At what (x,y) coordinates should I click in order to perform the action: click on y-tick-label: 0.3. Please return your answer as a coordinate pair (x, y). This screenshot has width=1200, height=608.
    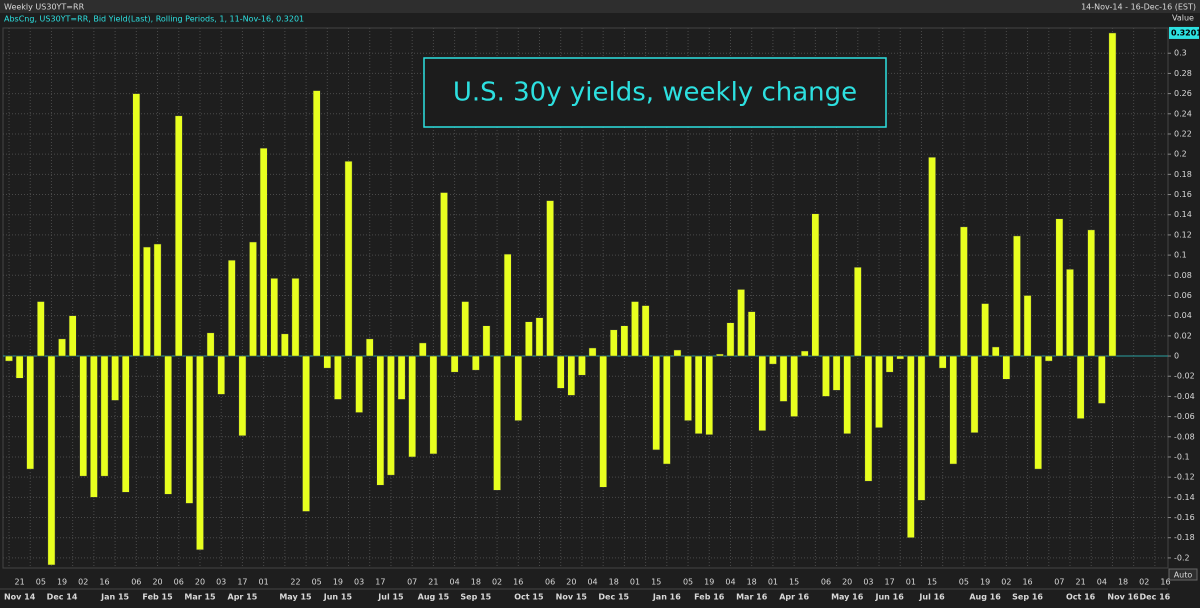
    Looking at the image, I should click on (1180, 53).